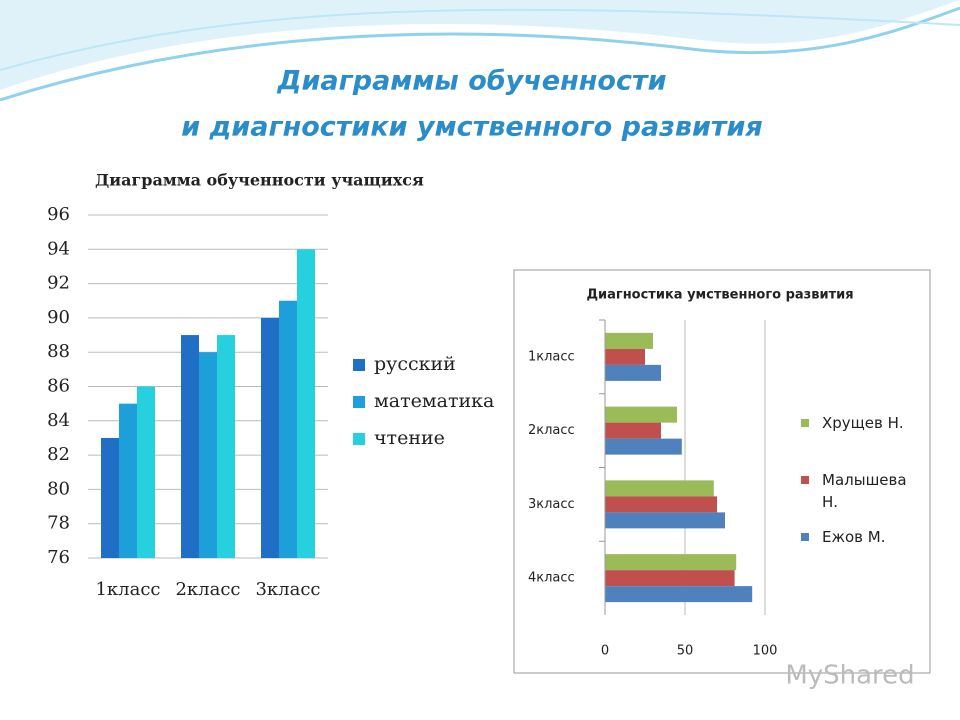  What do you see at coordinates (207, 589) in the screenshot?
I see `x-tick-label: 2класс` at bounding box center [207, 589].